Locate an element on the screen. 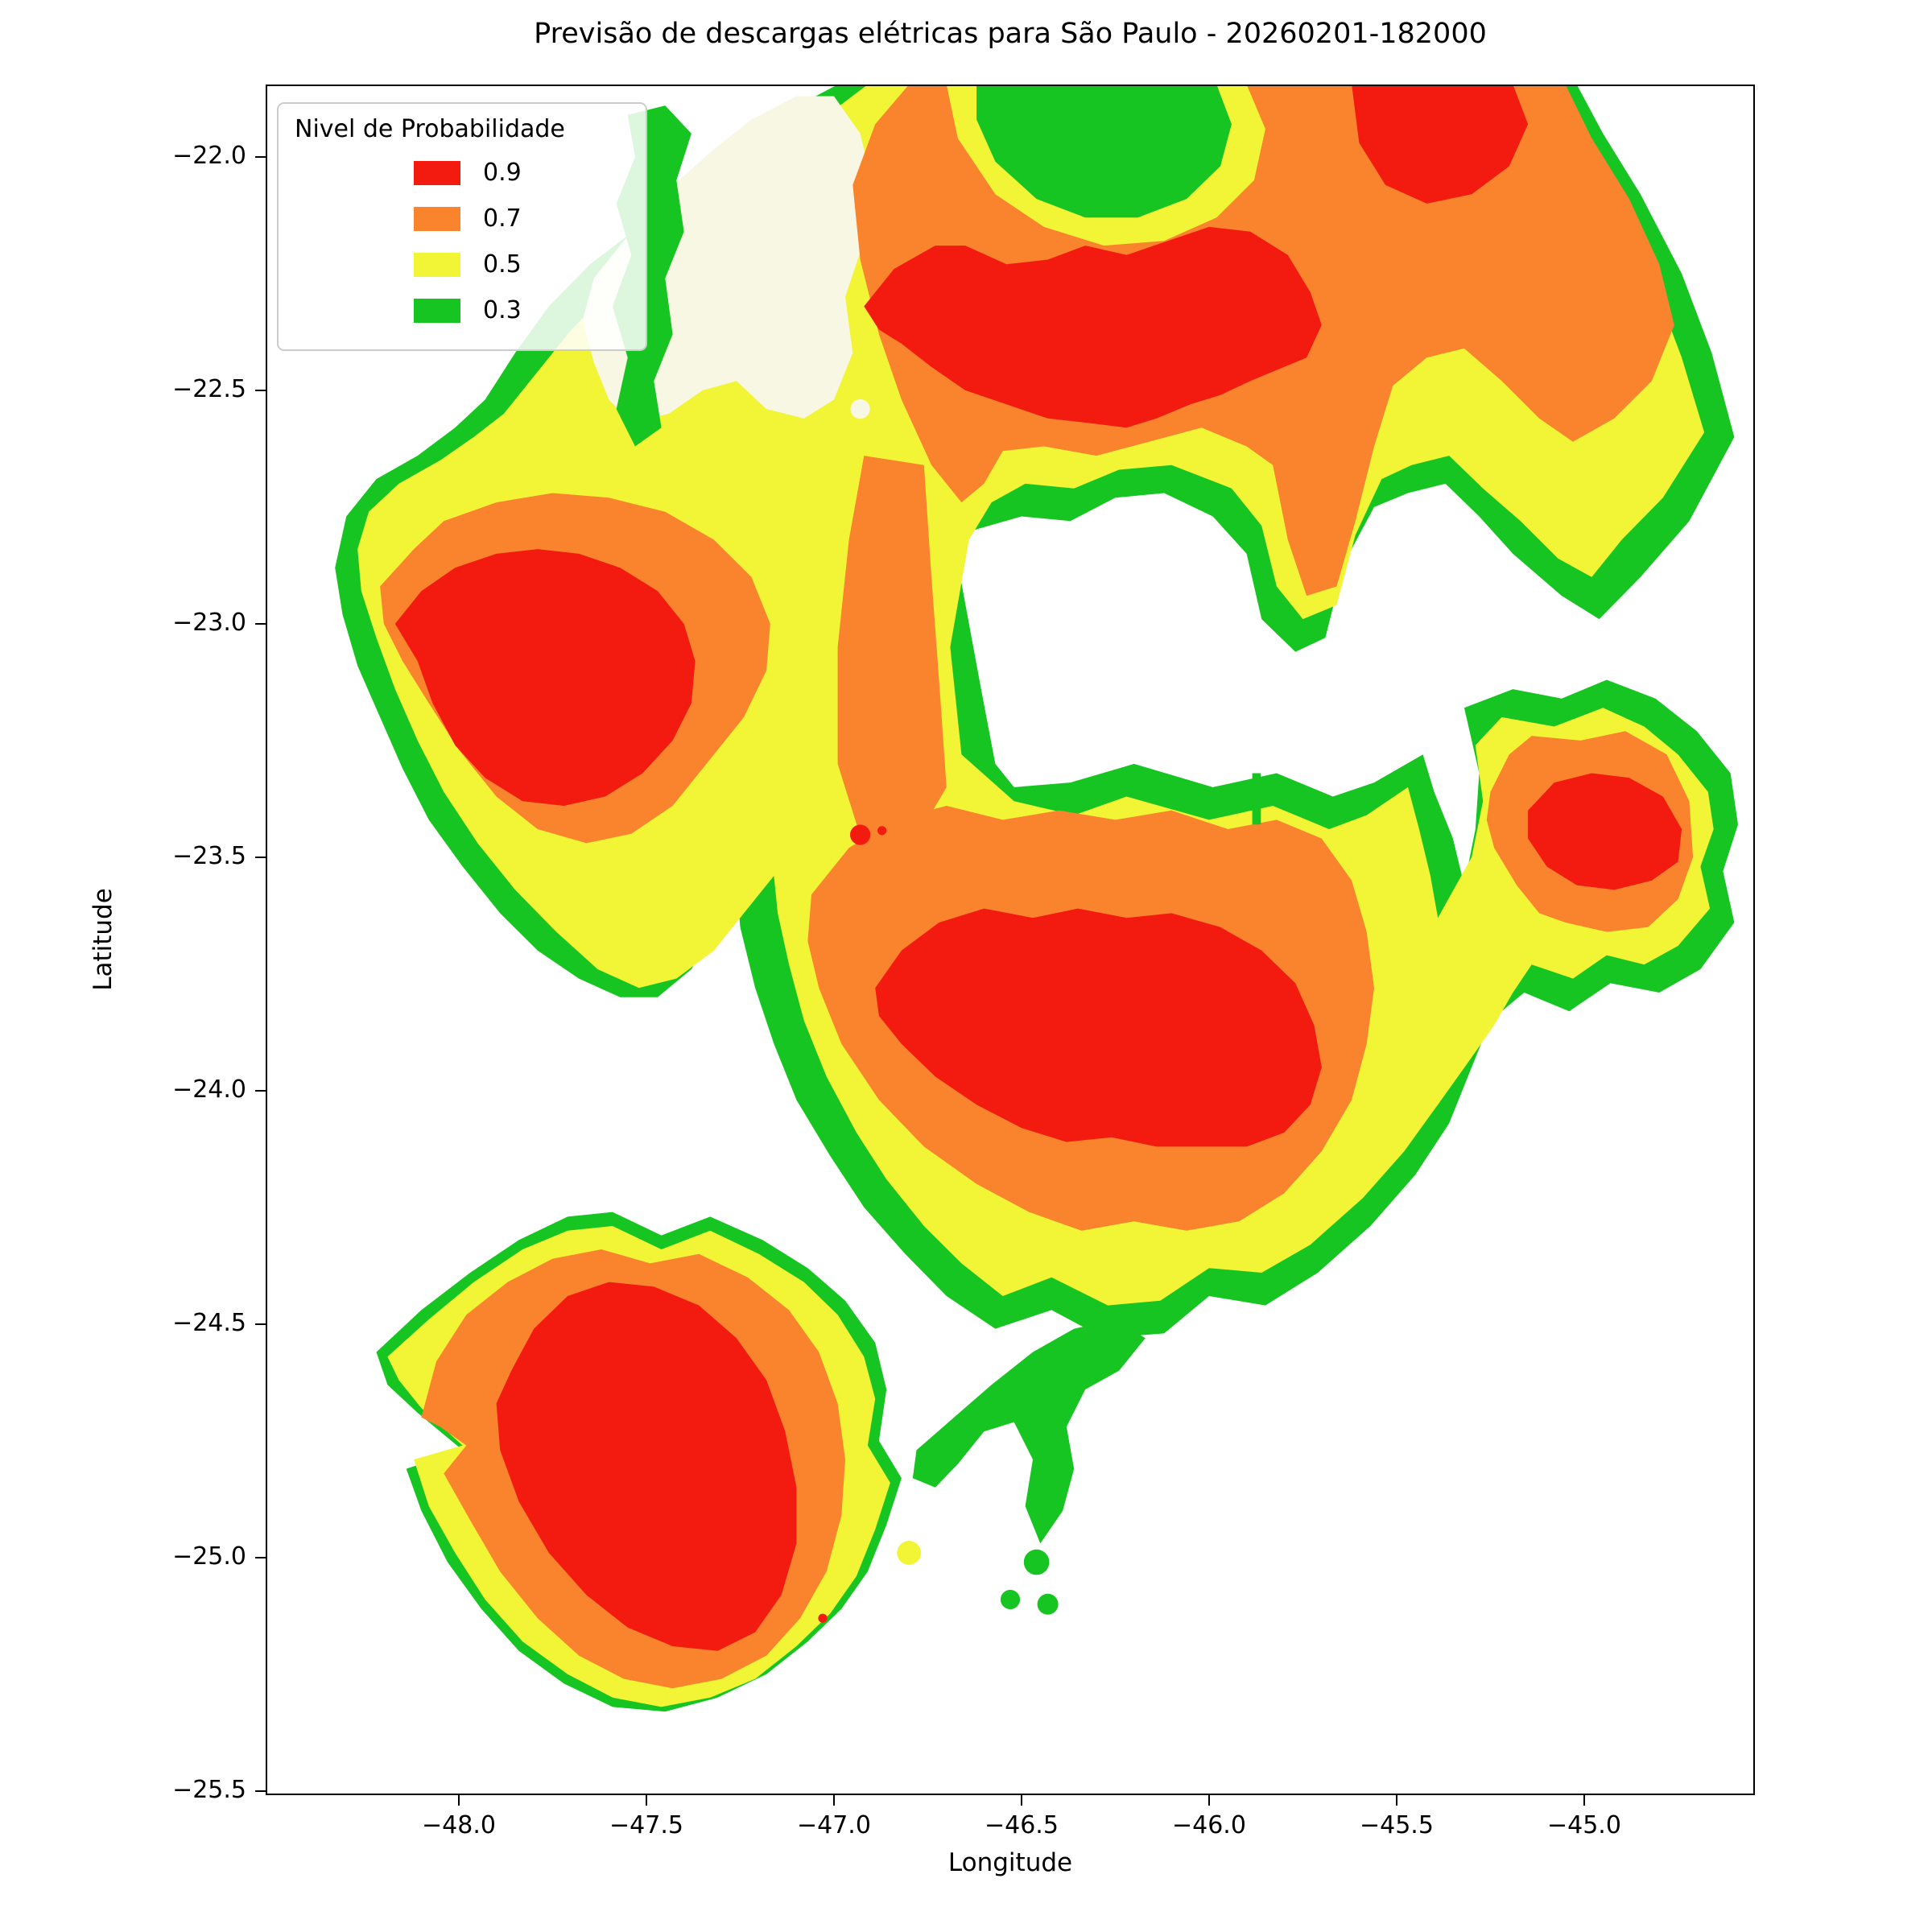  contour-region-east-storm-core is located at coordinates (1605, 831).